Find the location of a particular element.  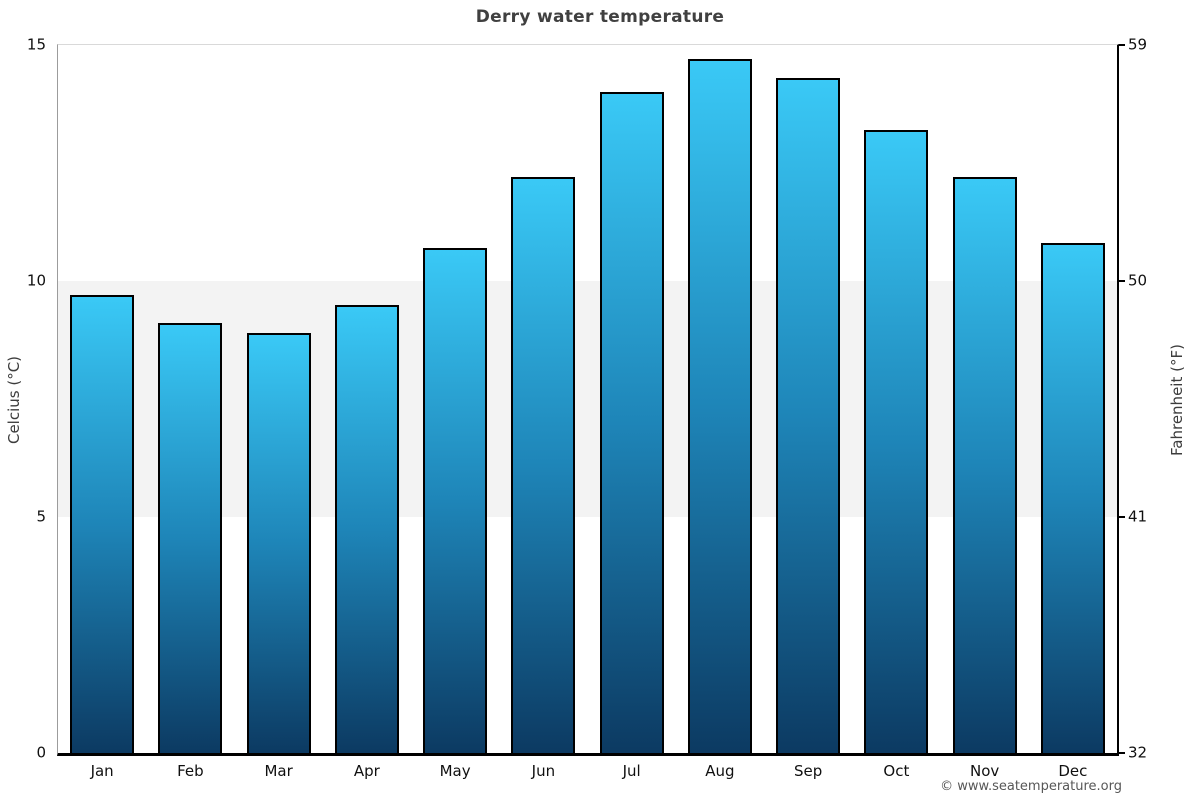

bar-slot-aug is located at coordinates (720, 399).